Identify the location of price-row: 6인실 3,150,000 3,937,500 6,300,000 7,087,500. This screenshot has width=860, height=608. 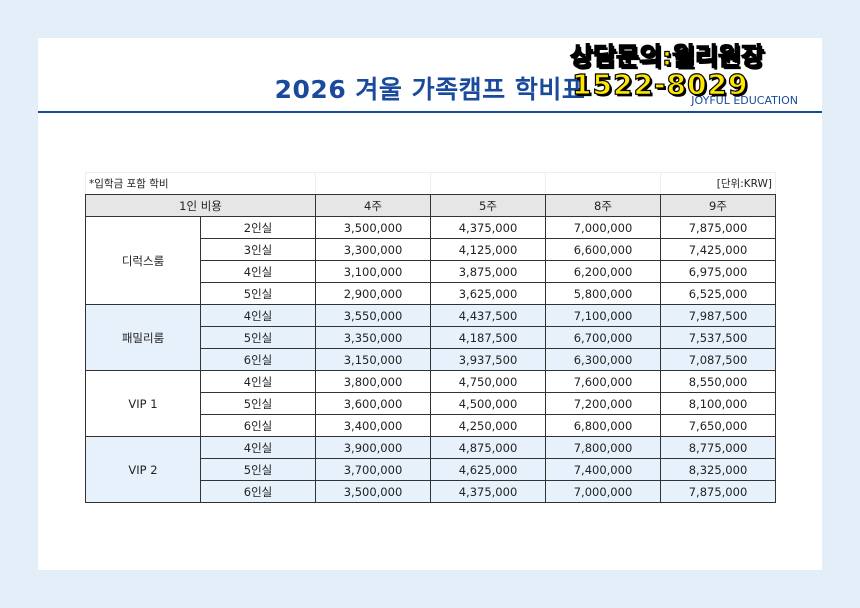
(431, 359).